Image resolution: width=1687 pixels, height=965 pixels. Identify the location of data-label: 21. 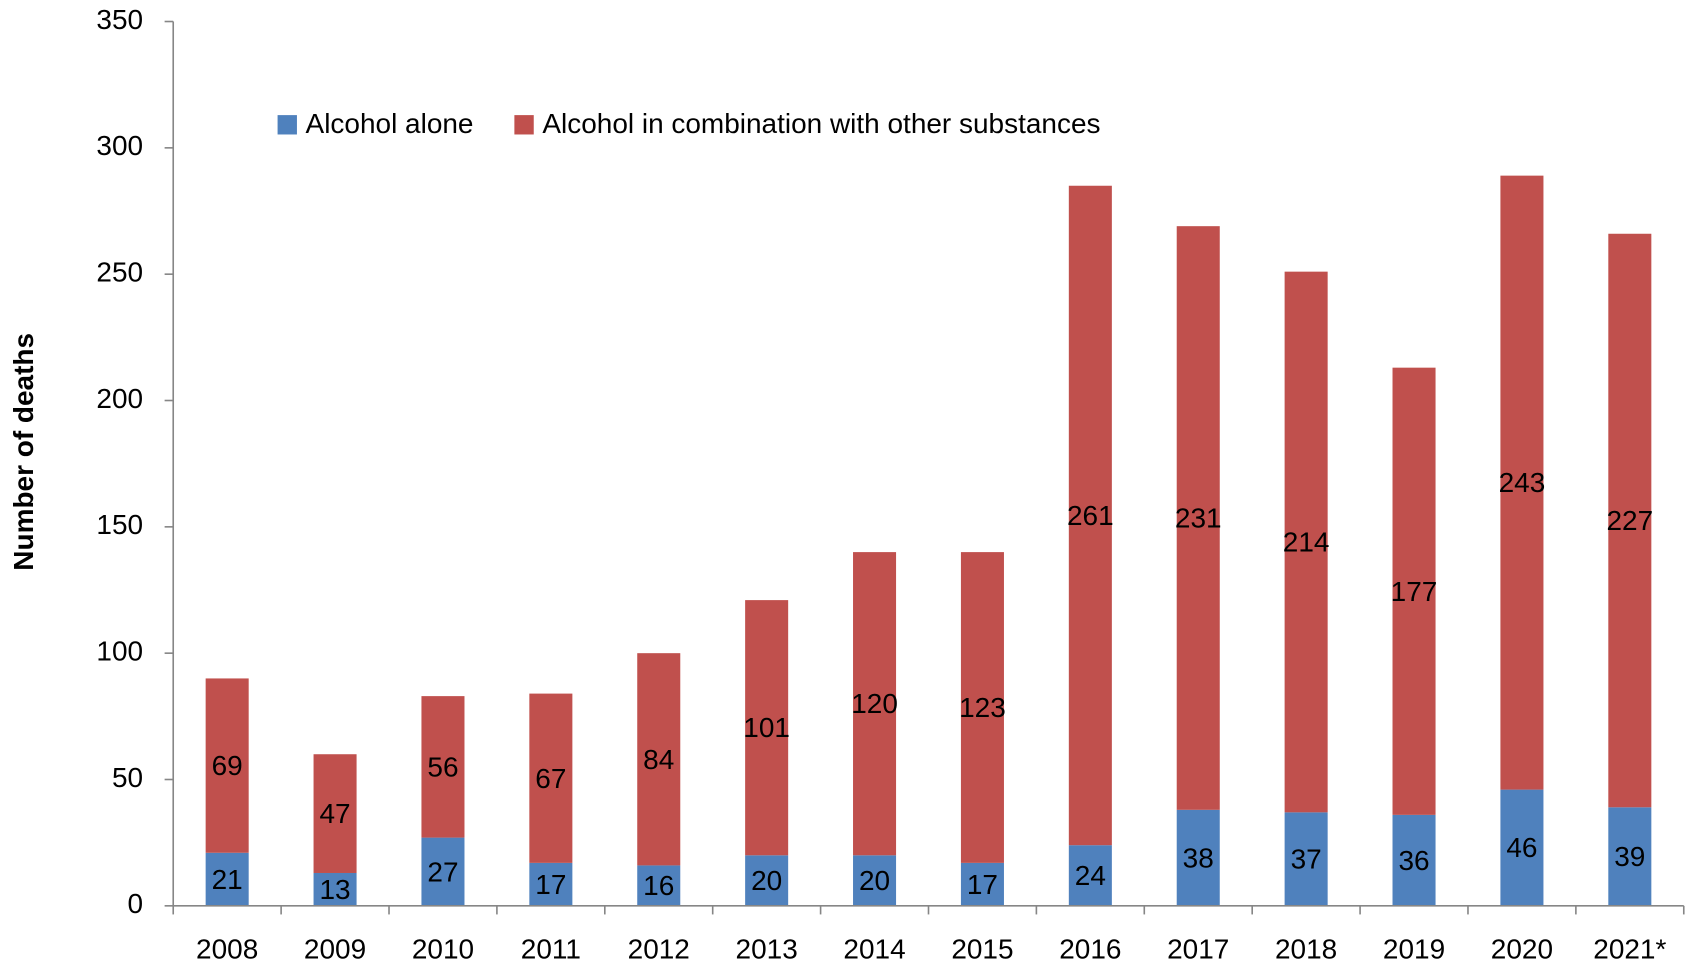
(227, 879).